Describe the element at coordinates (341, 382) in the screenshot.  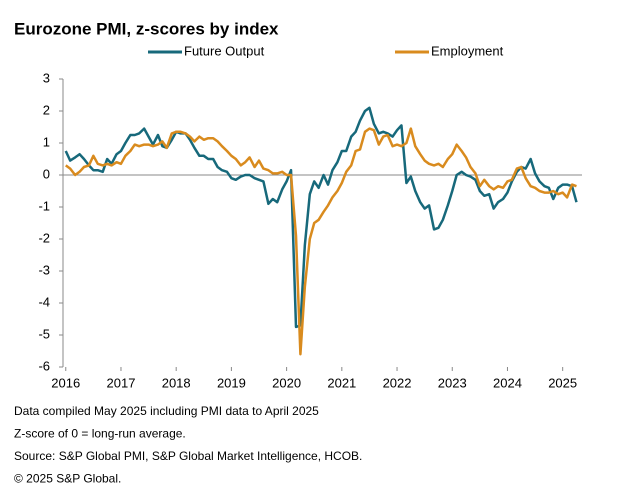
I see `x-tick-label: 2021` at that location.